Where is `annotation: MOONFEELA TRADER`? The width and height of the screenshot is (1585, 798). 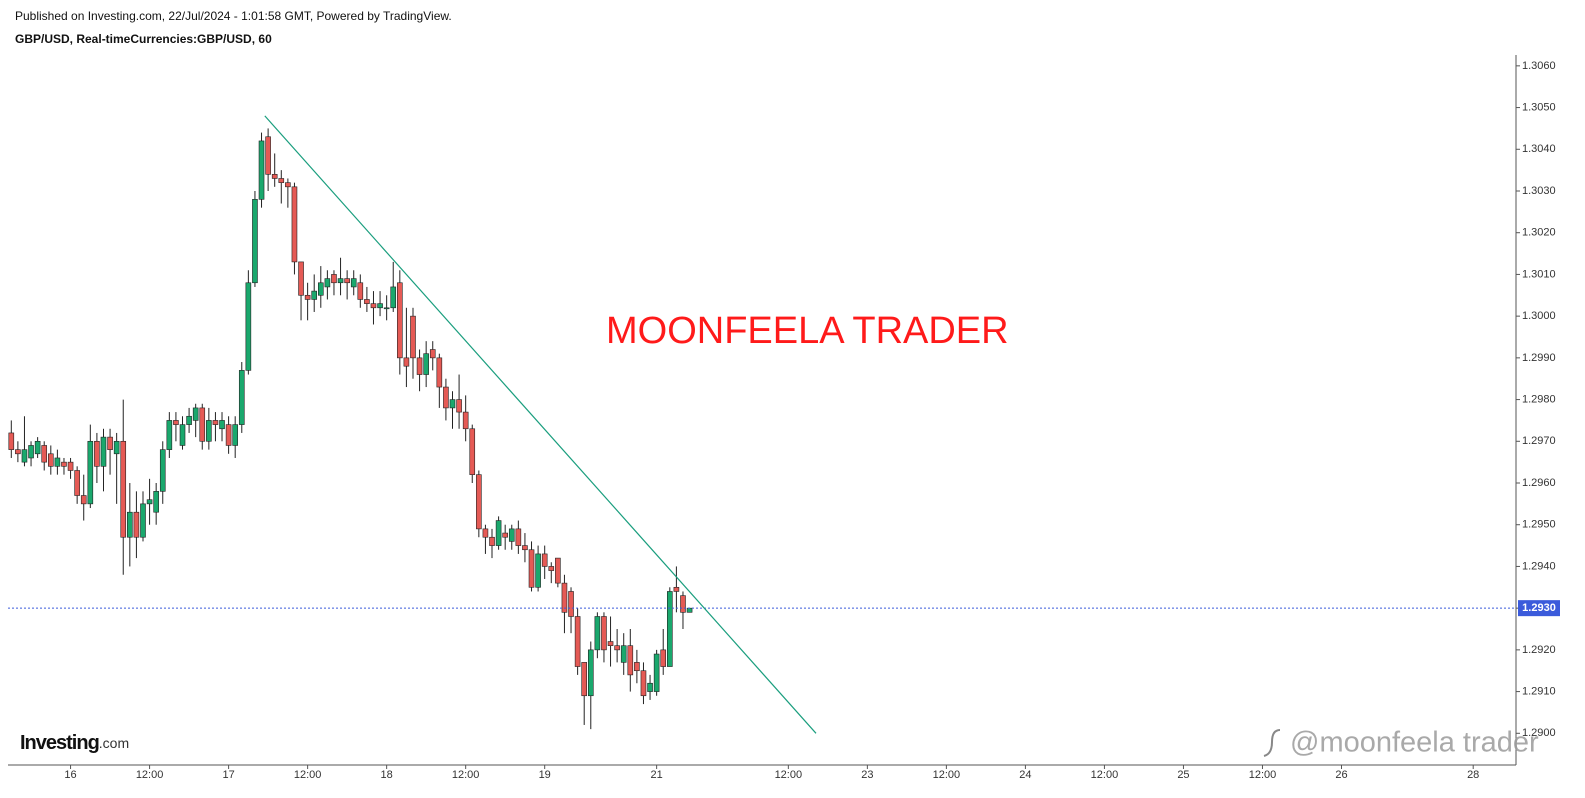
annotation: MOONFEELA TRADER is located at coordinates (807, 331).